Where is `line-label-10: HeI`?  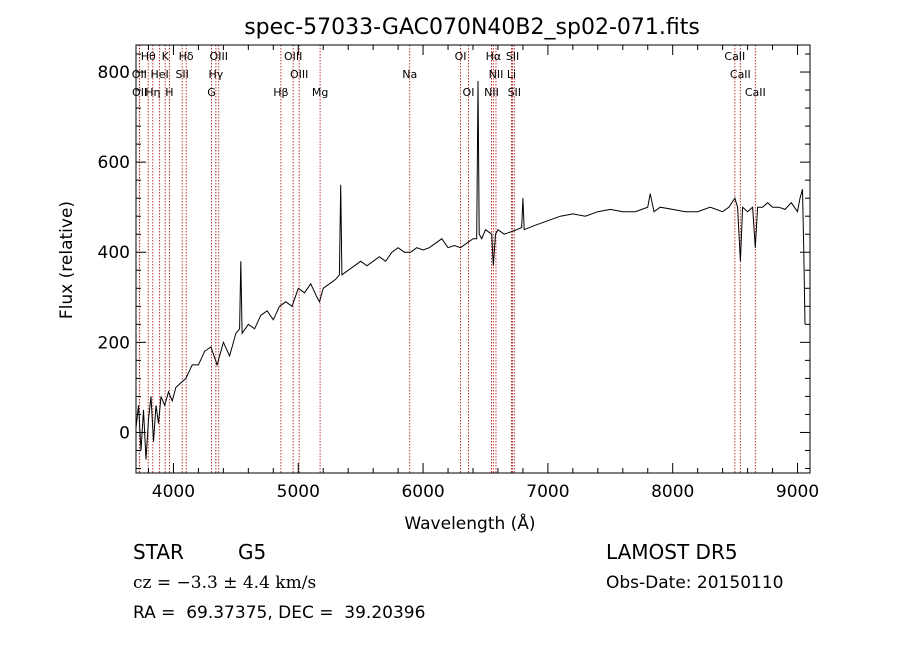 line-label-10: HeI is located at coordinates (159, 74).